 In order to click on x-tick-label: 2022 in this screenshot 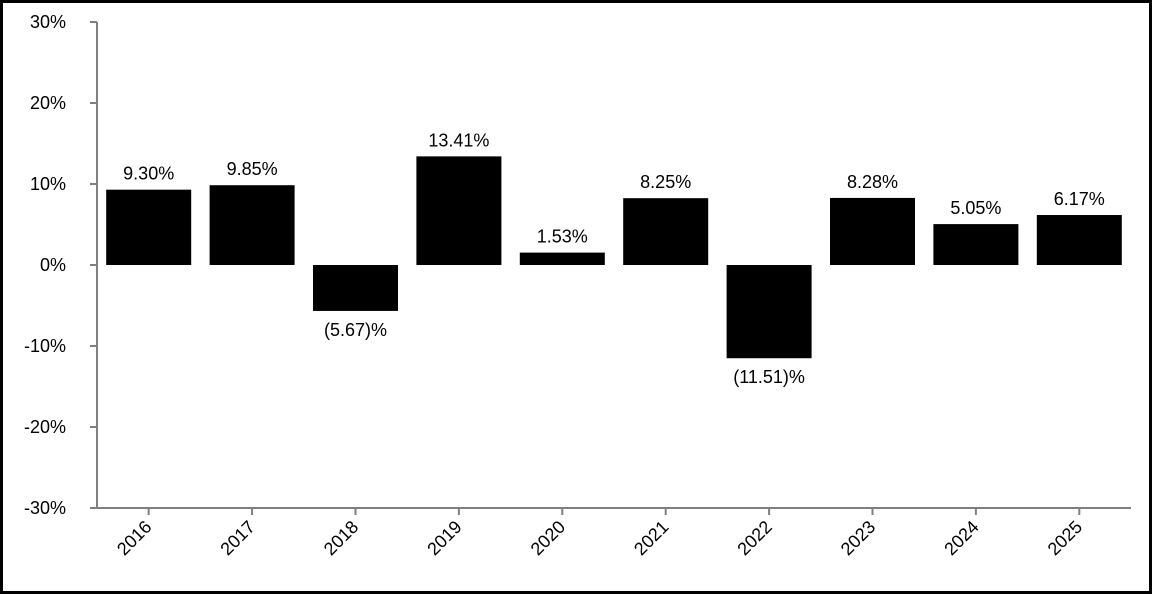, I will do `click(754, 538)`.